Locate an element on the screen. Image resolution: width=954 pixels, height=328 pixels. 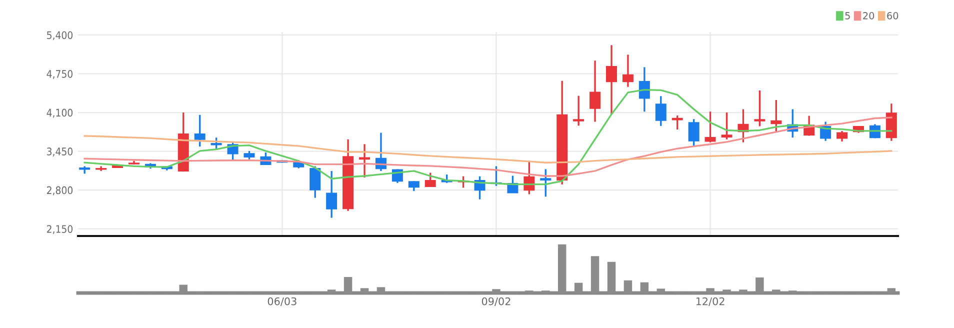
y-tick-label: 3,450 is located at coordinates (60, 152).